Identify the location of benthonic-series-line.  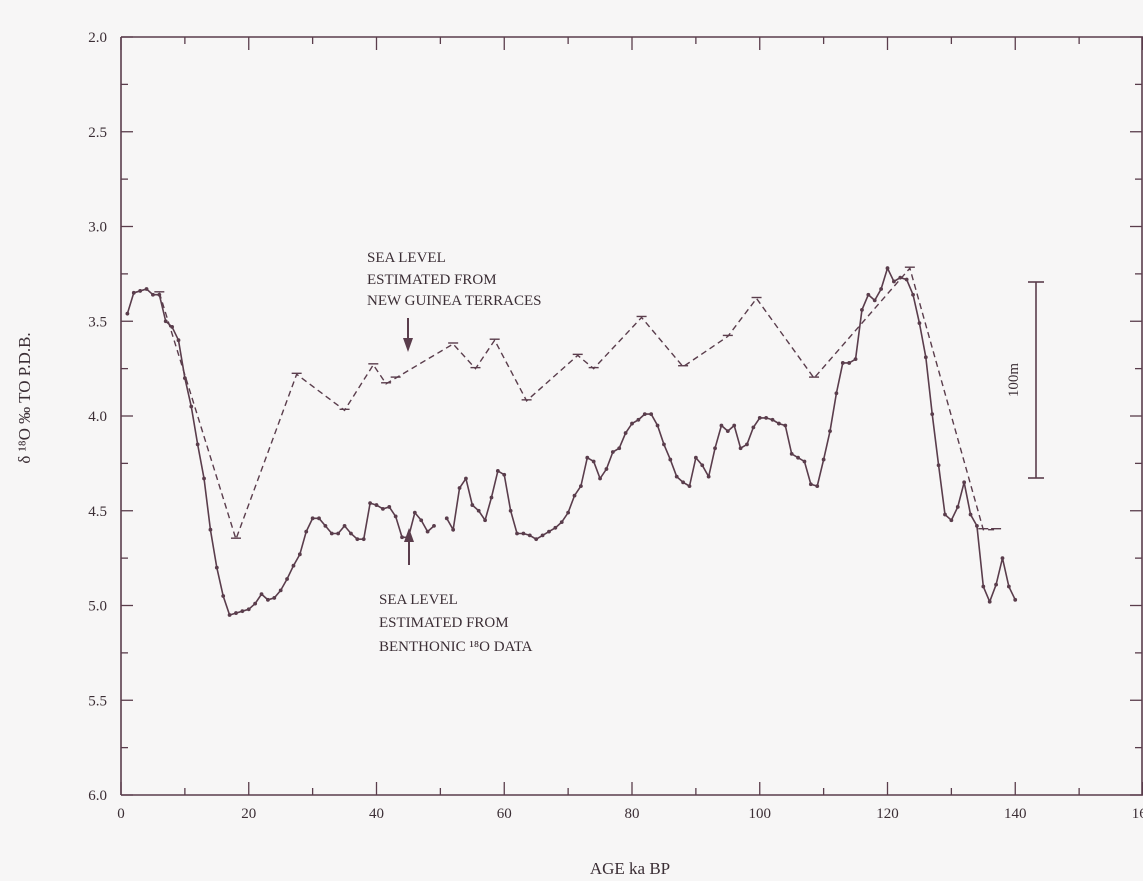
(280, 452).